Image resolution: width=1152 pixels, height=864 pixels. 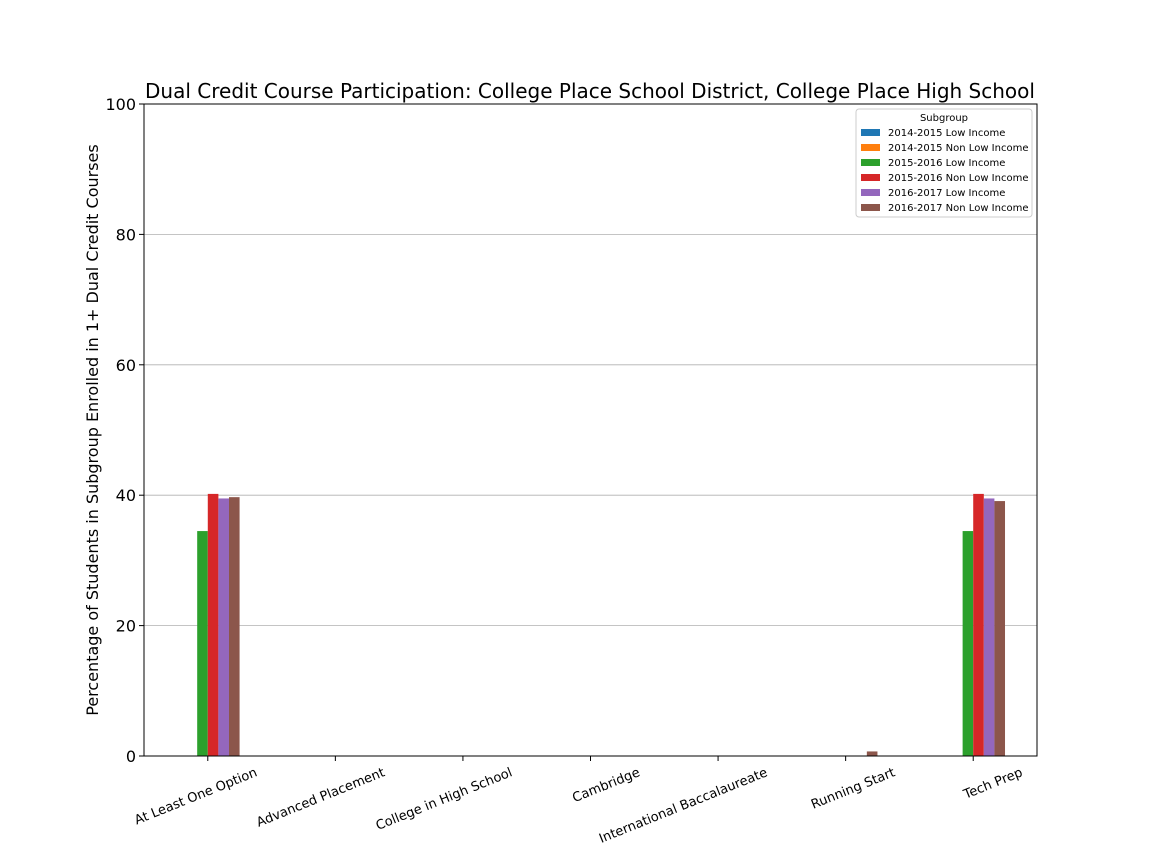 I want to click on y-axis: 0 20 40 60 80 100, so click(x=124, y=430).